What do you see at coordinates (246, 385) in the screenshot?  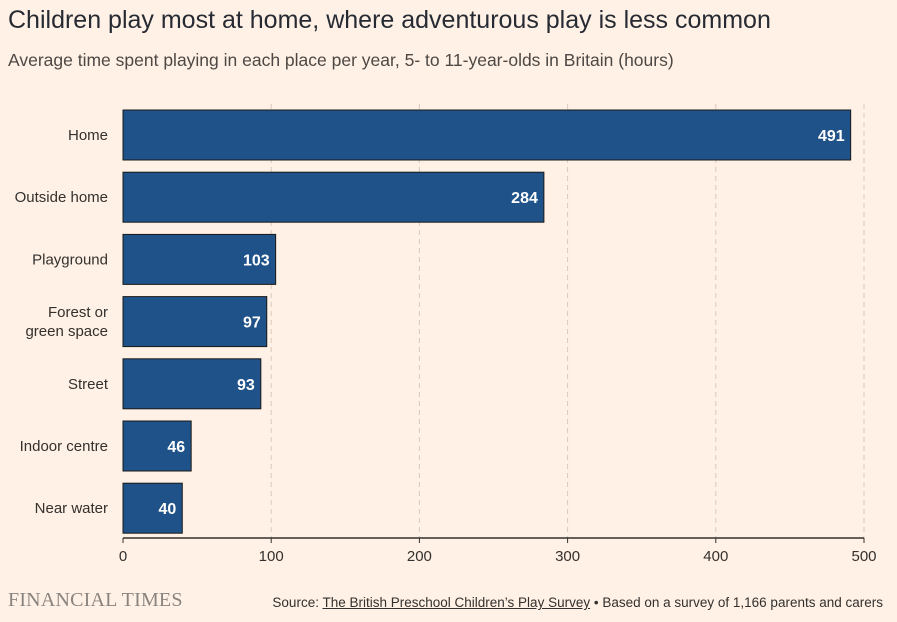 I see `data-label: 93` at bounding box center [246, 385].